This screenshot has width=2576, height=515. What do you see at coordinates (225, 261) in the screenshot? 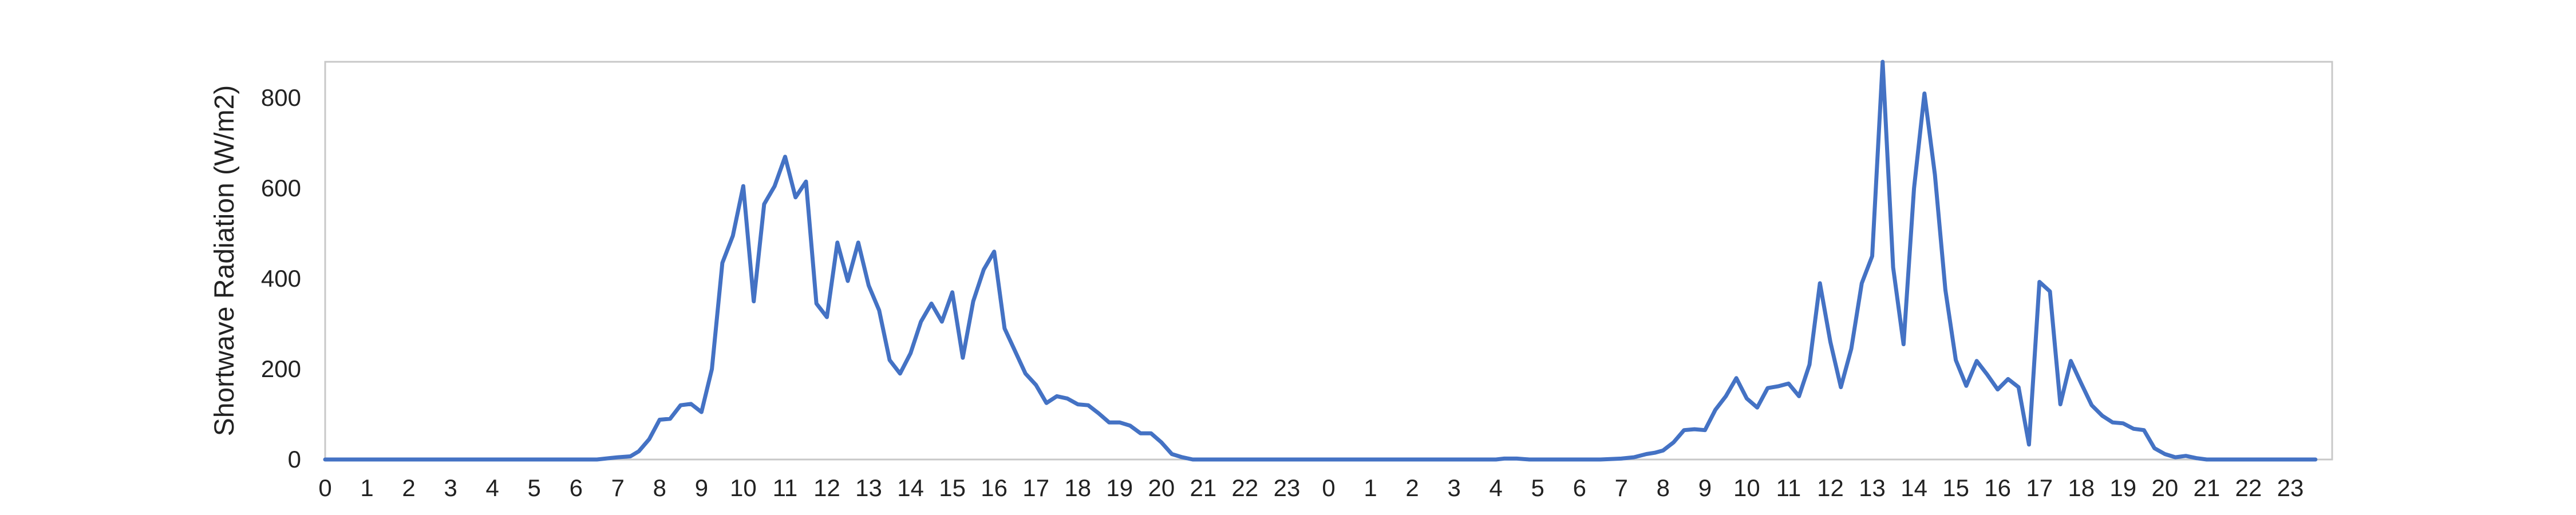
I see `y-axis-title: Shortwave Radiation (W/m2)` at bounding box center [225, 261].